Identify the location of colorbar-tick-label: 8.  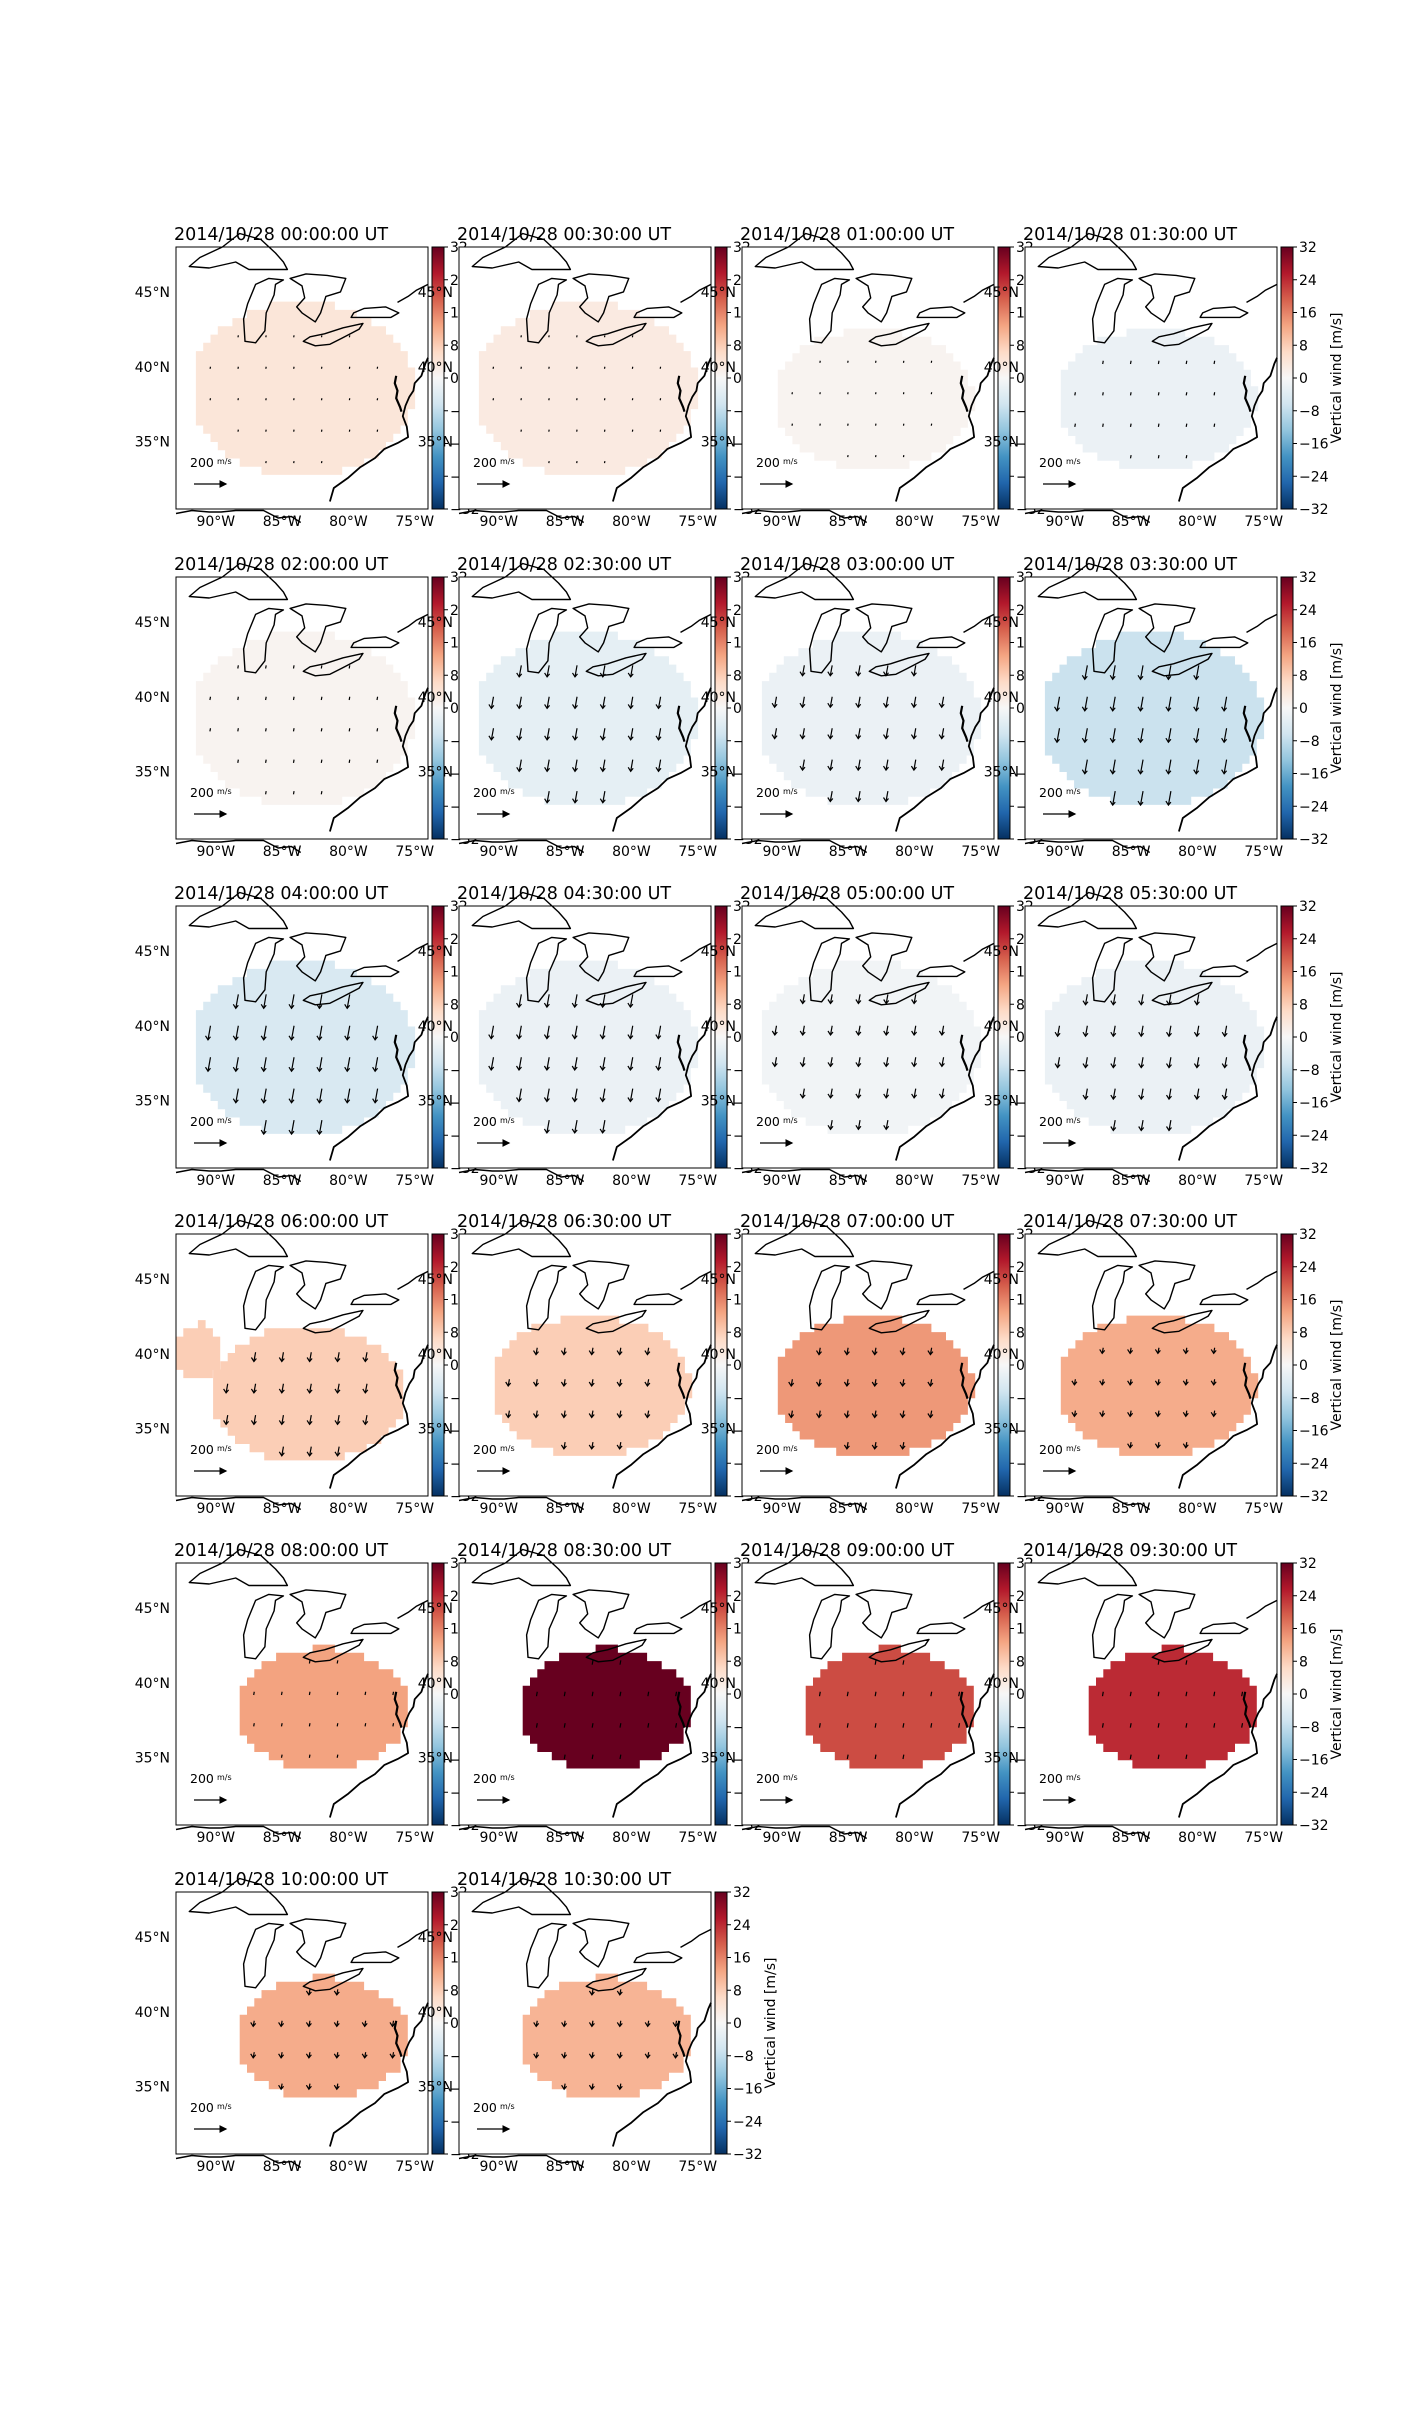
(1303, 346).